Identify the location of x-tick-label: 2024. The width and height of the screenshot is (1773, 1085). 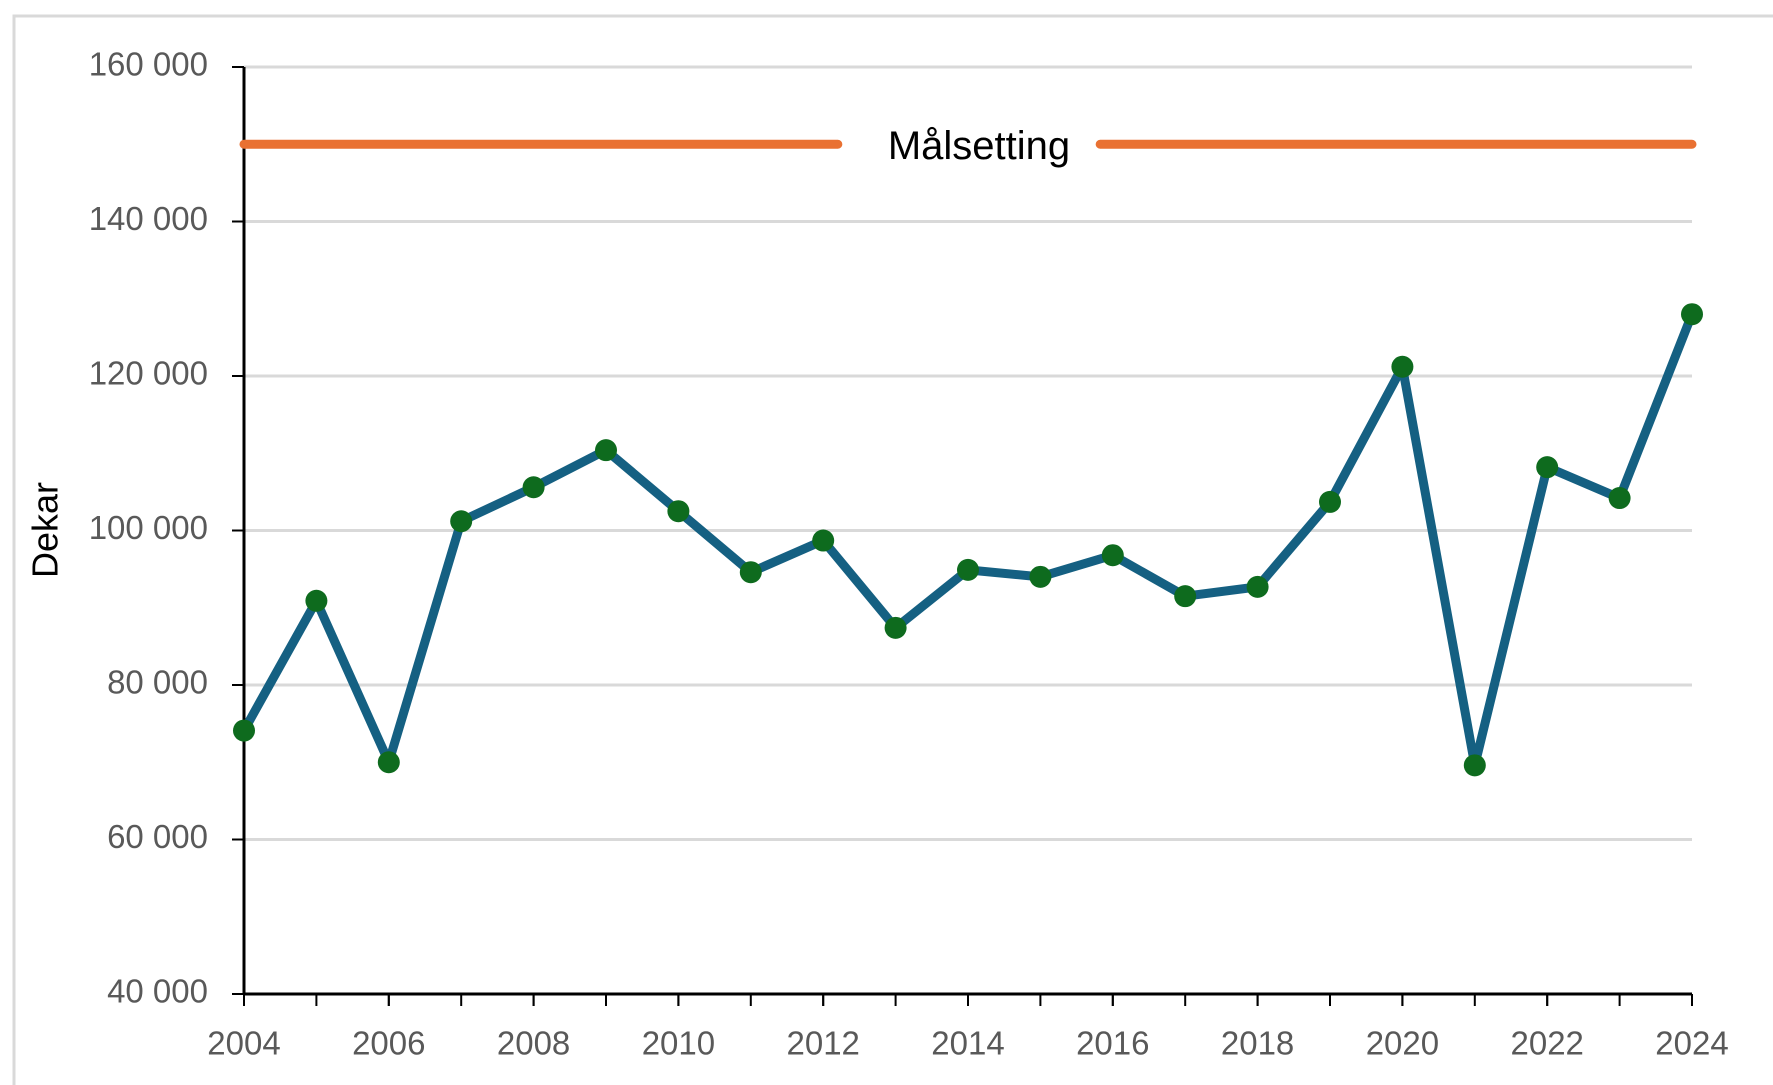
(1691, 1043).